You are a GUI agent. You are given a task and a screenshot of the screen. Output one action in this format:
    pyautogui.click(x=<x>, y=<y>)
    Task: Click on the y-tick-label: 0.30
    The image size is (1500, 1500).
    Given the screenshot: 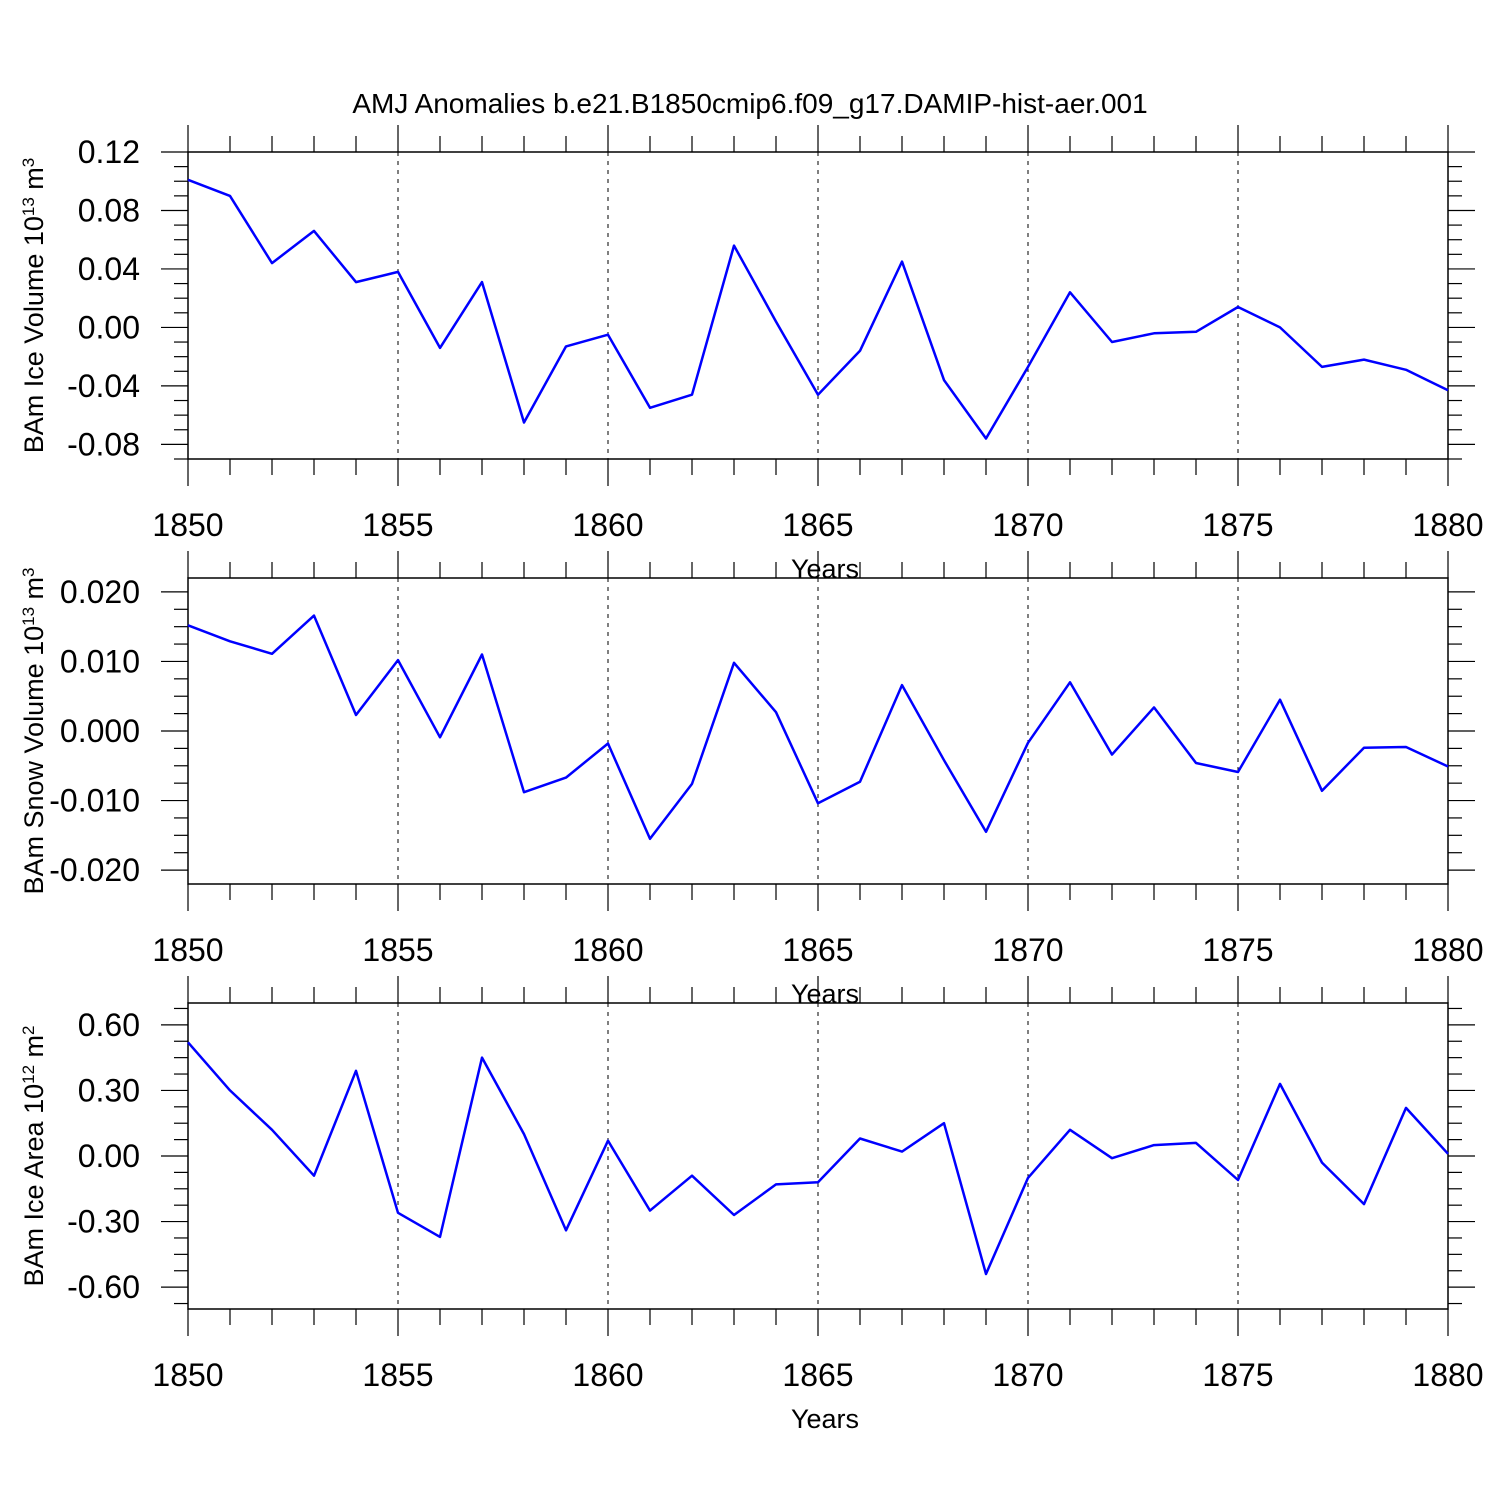 What is the action you would take?
    pyautogui.click(x=109, y=1090)
    